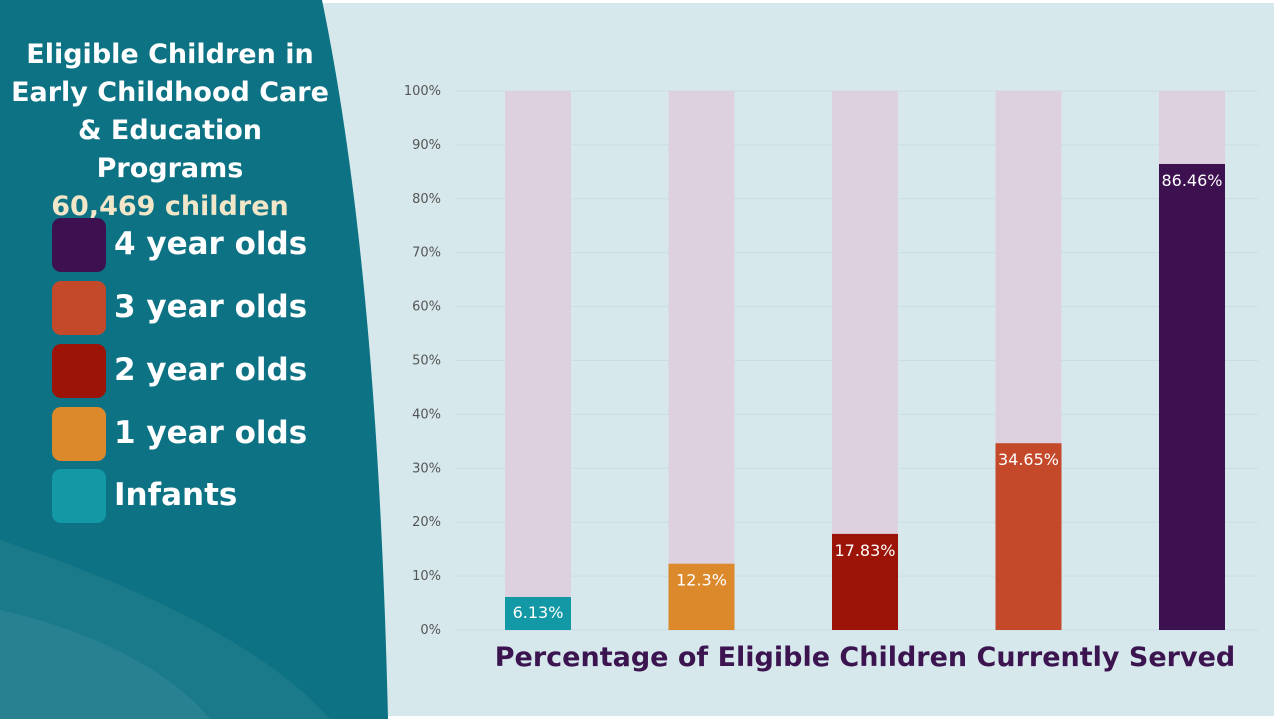  Describe the element at coordinates (426, 145) in the screenshot. I see `y-tick-label: 90%` at that location.